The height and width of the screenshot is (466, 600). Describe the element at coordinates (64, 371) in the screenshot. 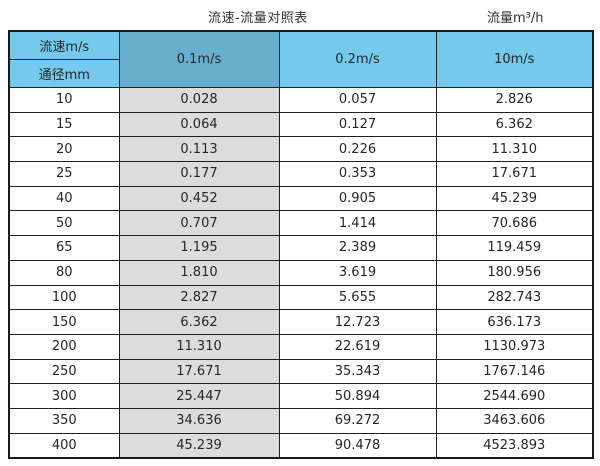

I see `diameter-cell: 250` at that location.